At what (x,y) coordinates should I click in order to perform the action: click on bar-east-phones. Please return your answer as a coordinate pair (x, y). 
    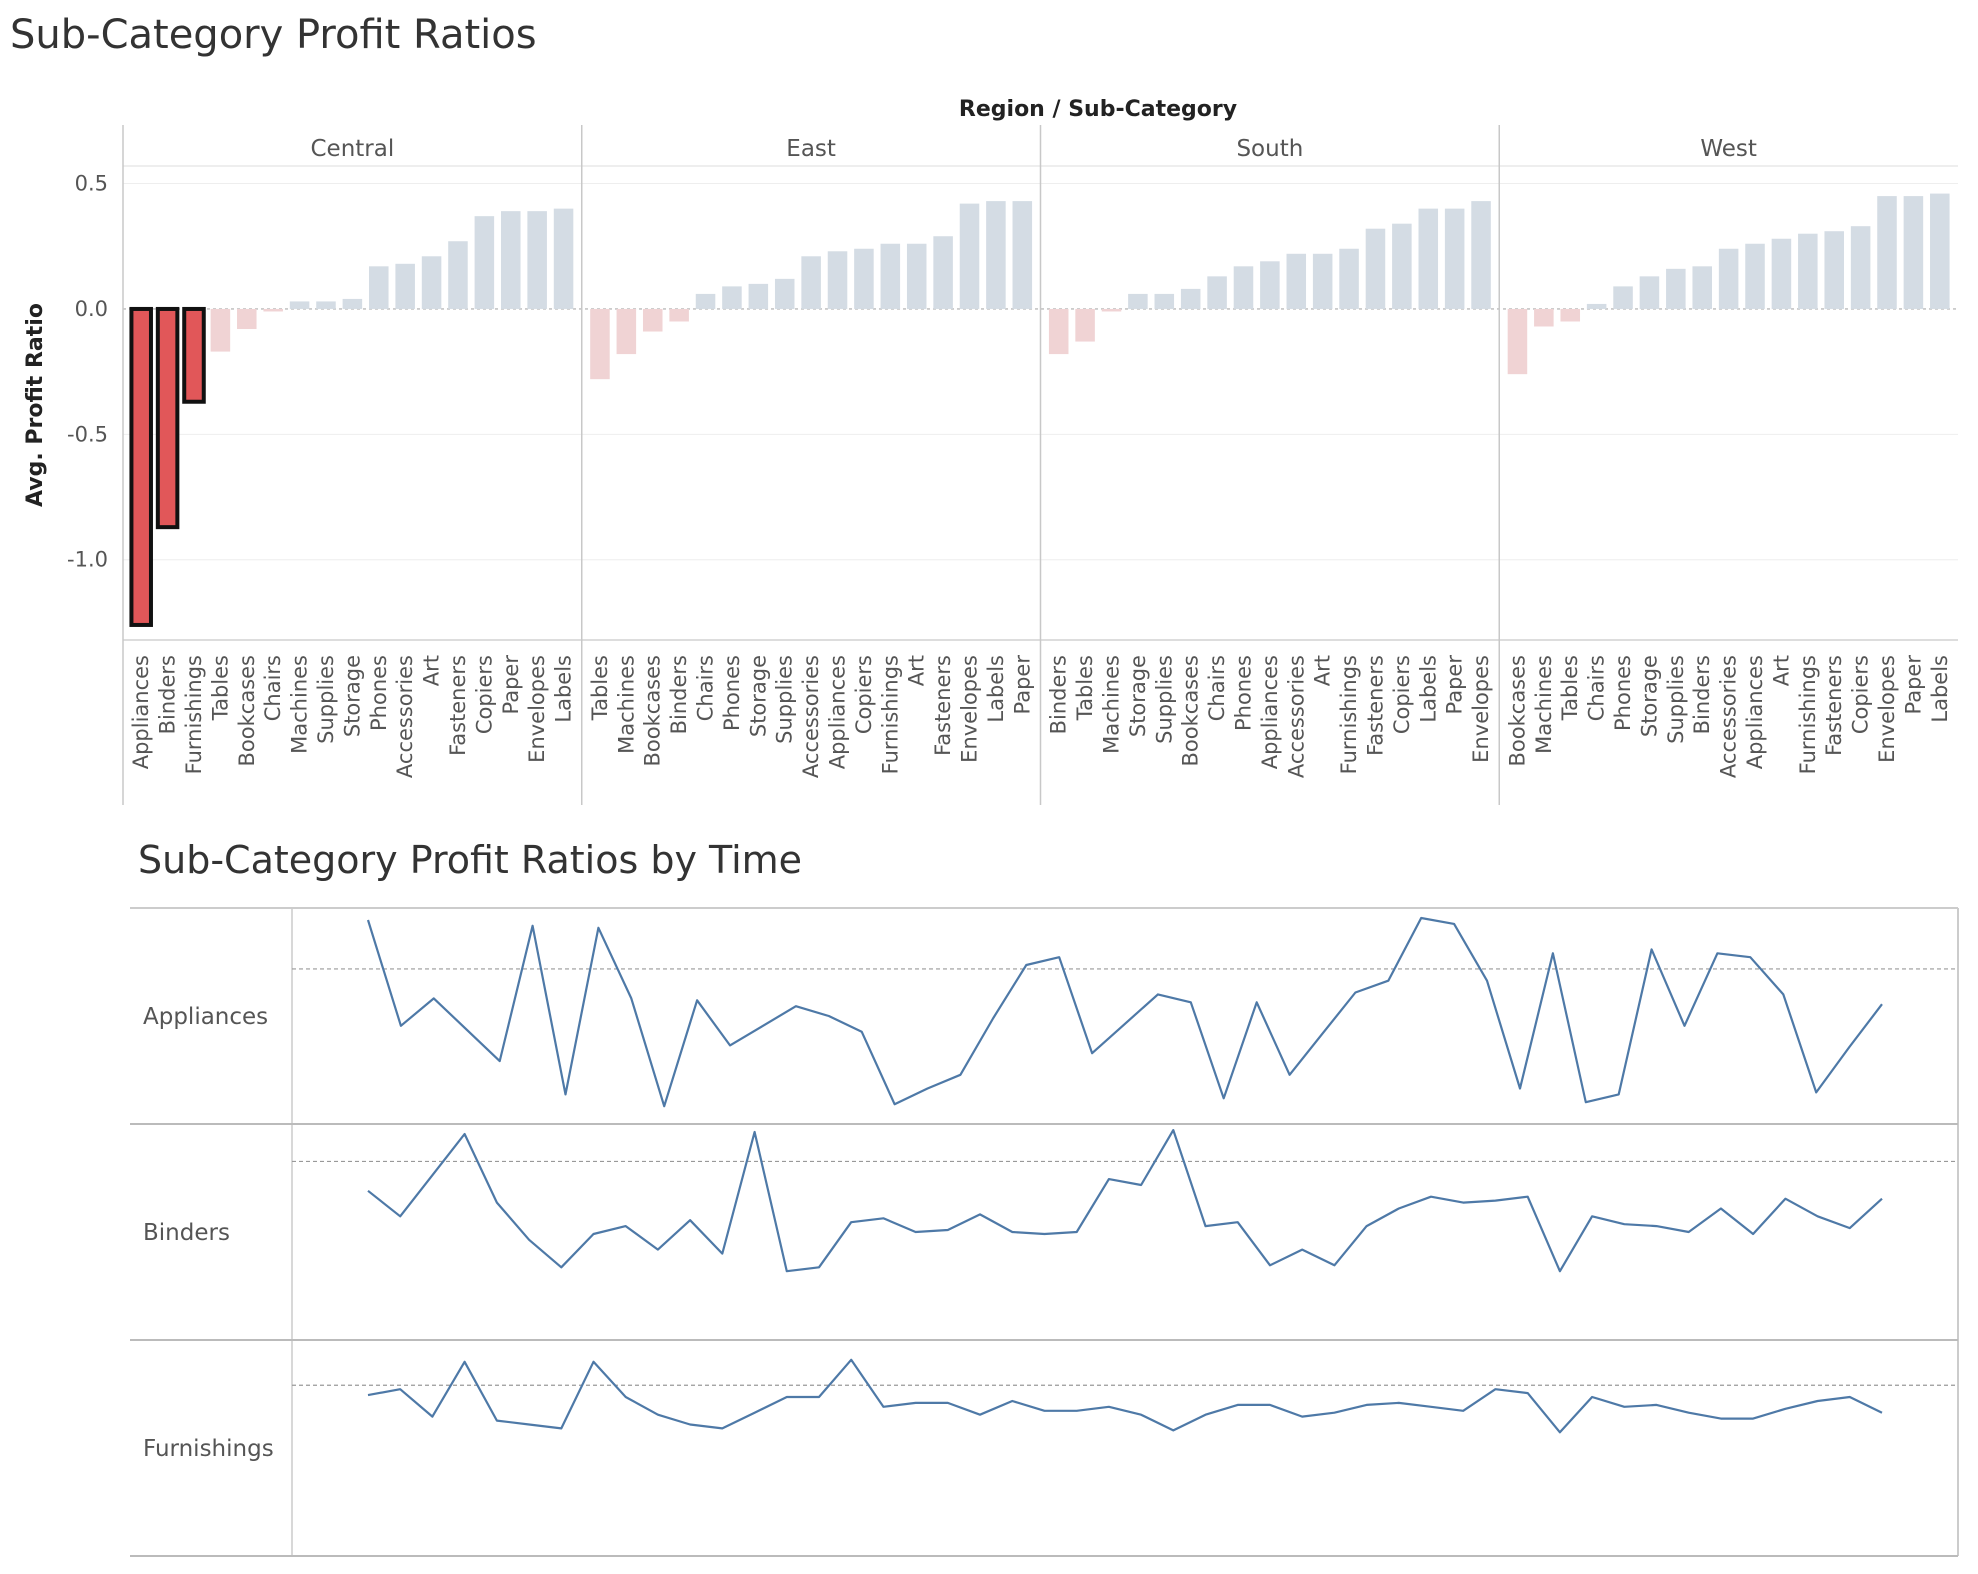
    Looking at the image, I should click on (732, 297).